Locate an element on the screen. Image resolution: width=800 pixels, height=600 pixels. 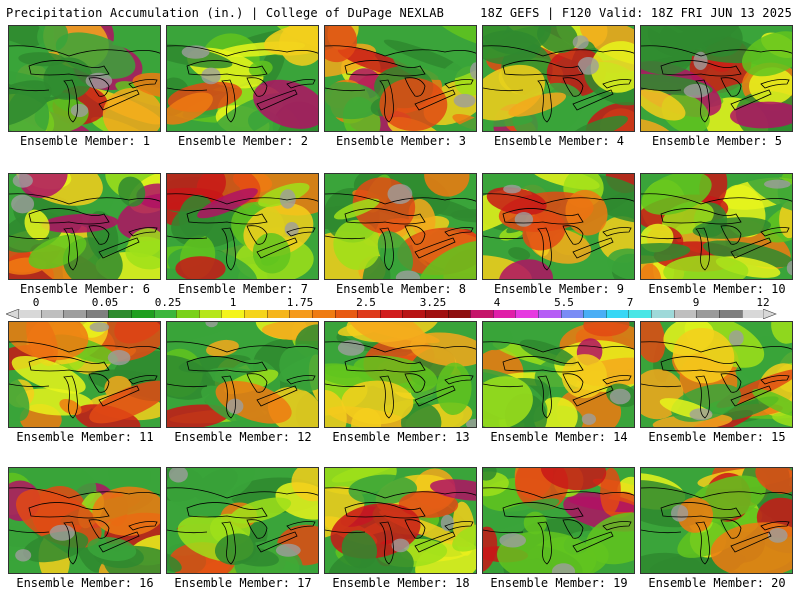
colorbar-tick-label: 5.5 is located at coordinates (564, 302).